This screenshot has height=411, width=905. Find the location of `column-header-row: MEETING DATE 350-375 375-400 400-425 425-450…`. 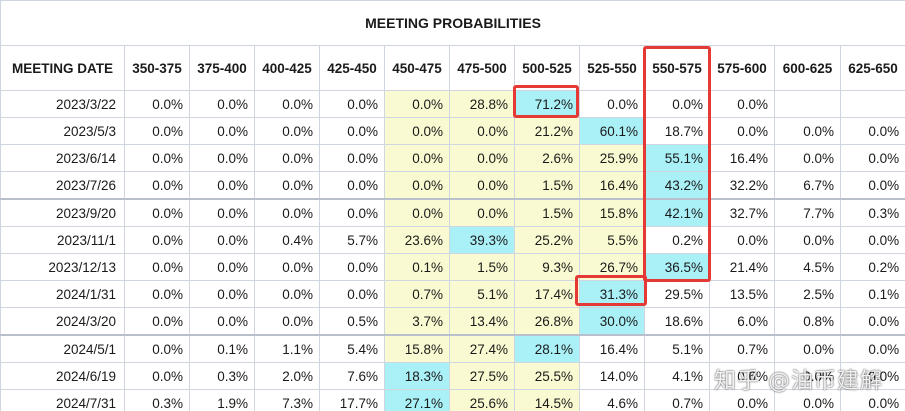

column-header-row: MEETING DATE 350-375 375-400 400-425 425-450… is located at coordinates (452, 68).